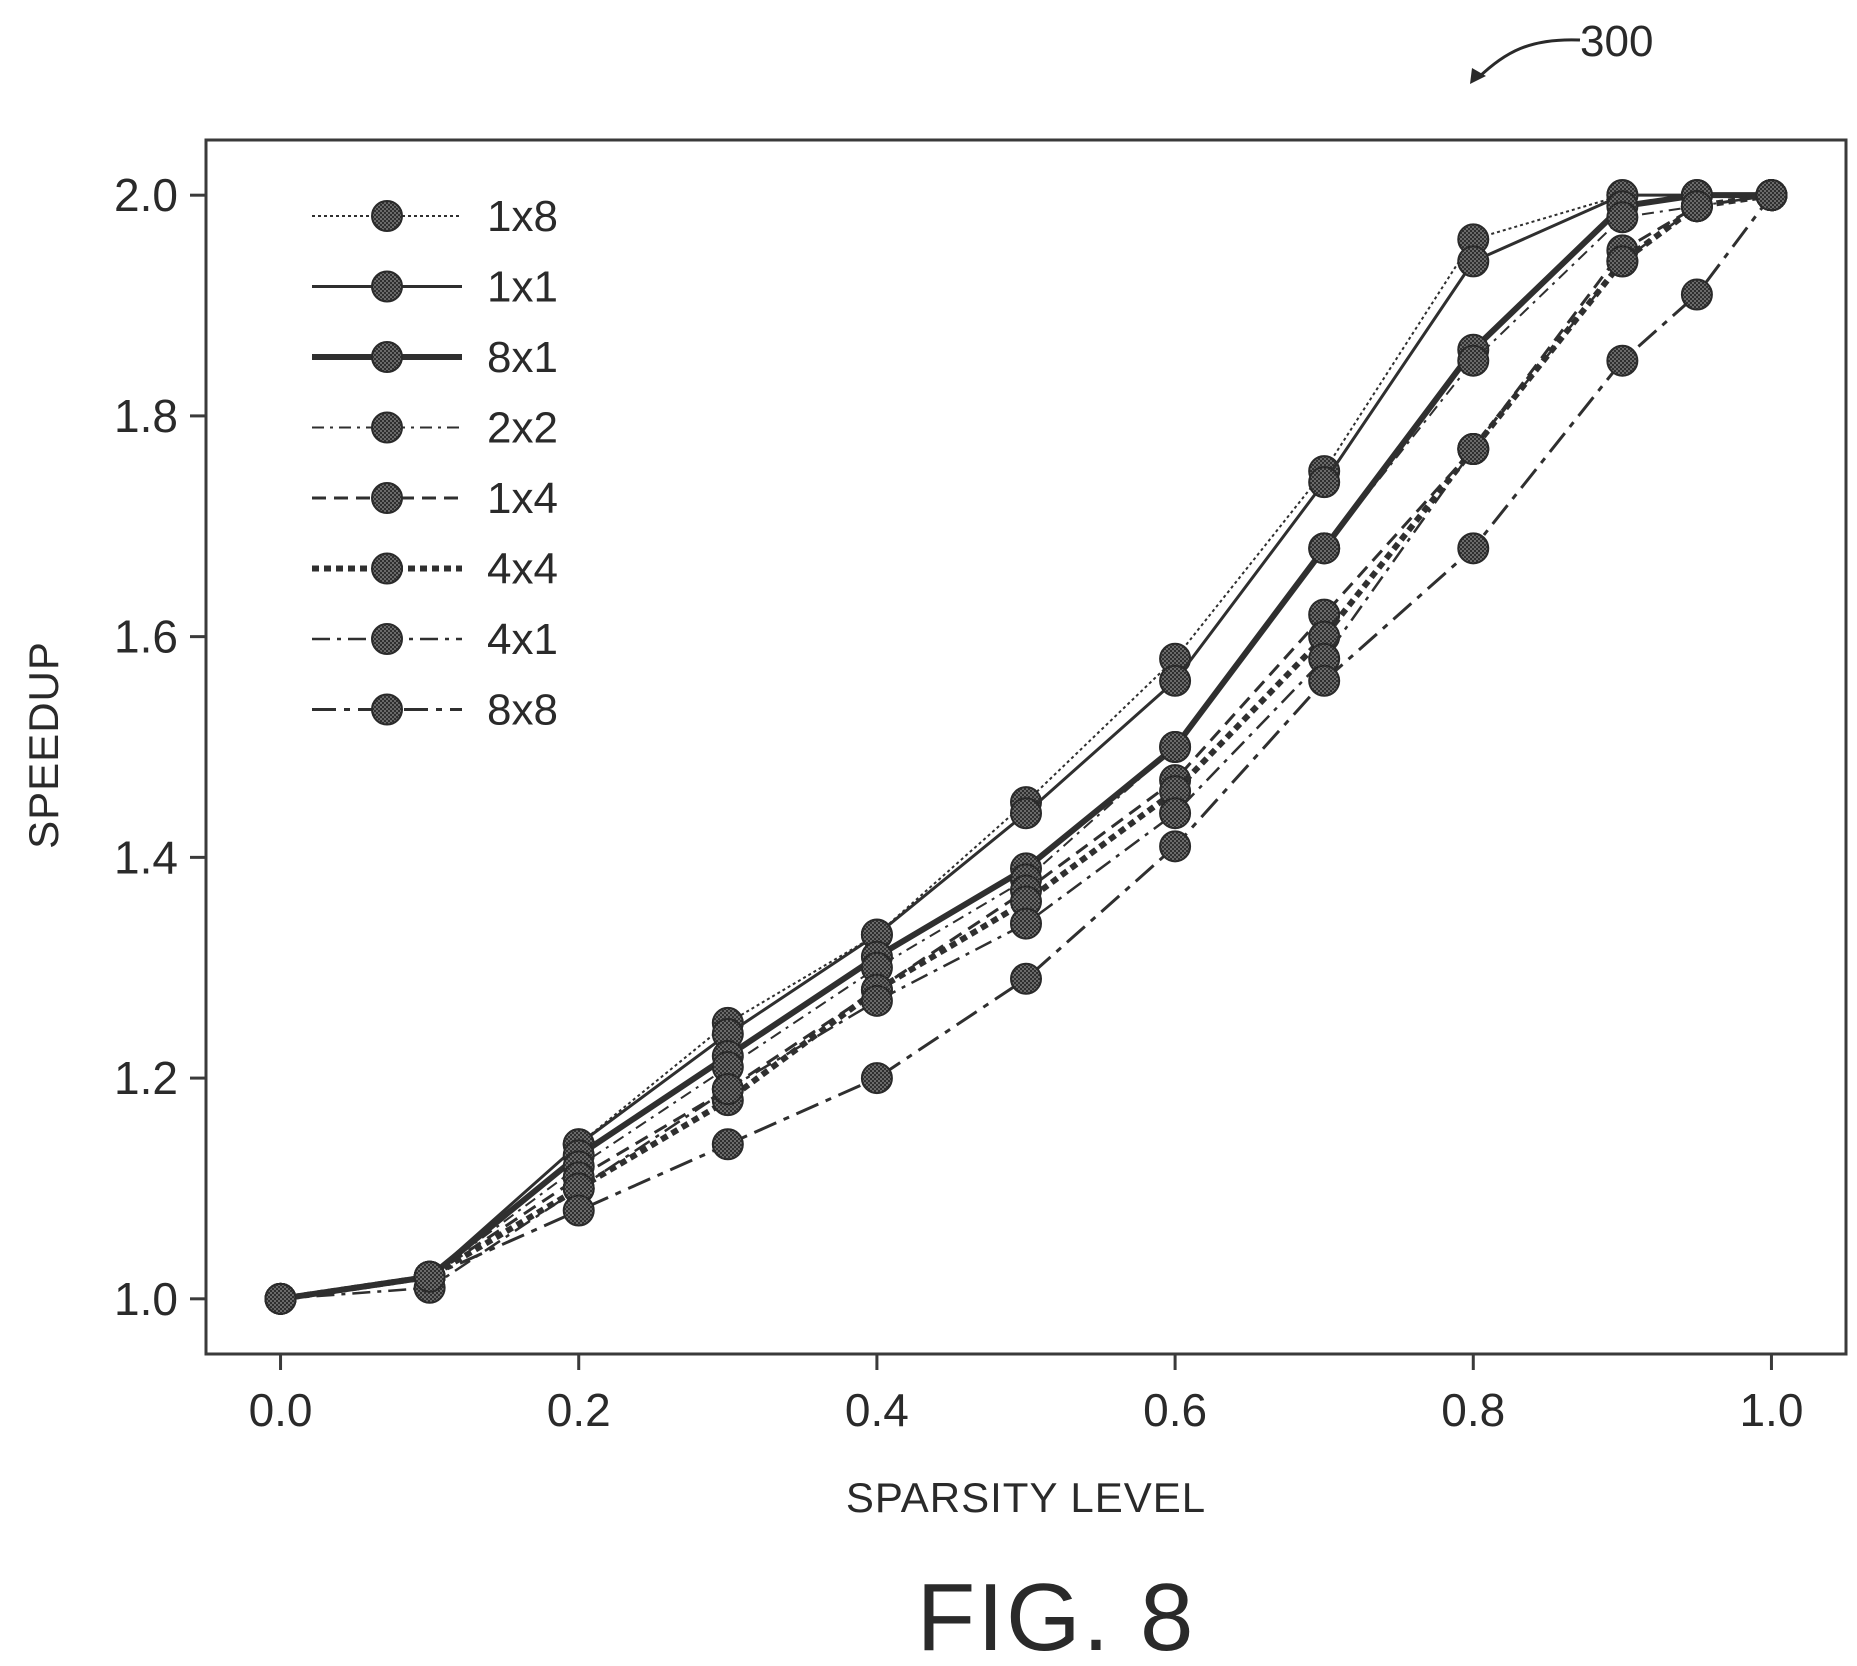  I want to click on x-tick-label: 1.0, so click(1771, 1410).